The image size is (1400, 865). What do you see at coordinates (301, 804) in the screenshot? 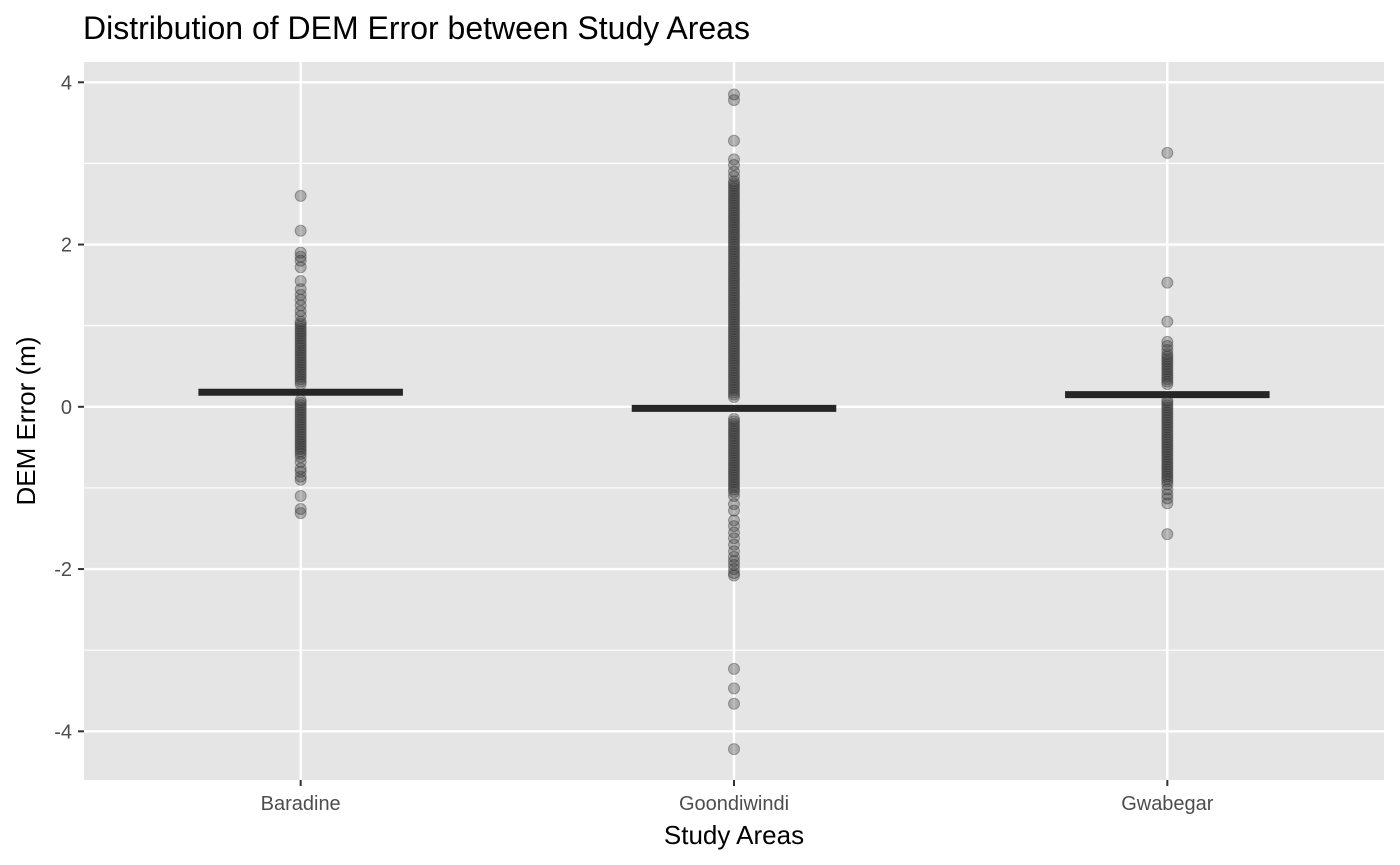
I see `x-tick-label: Baradine` at bounding box center [301, 804].